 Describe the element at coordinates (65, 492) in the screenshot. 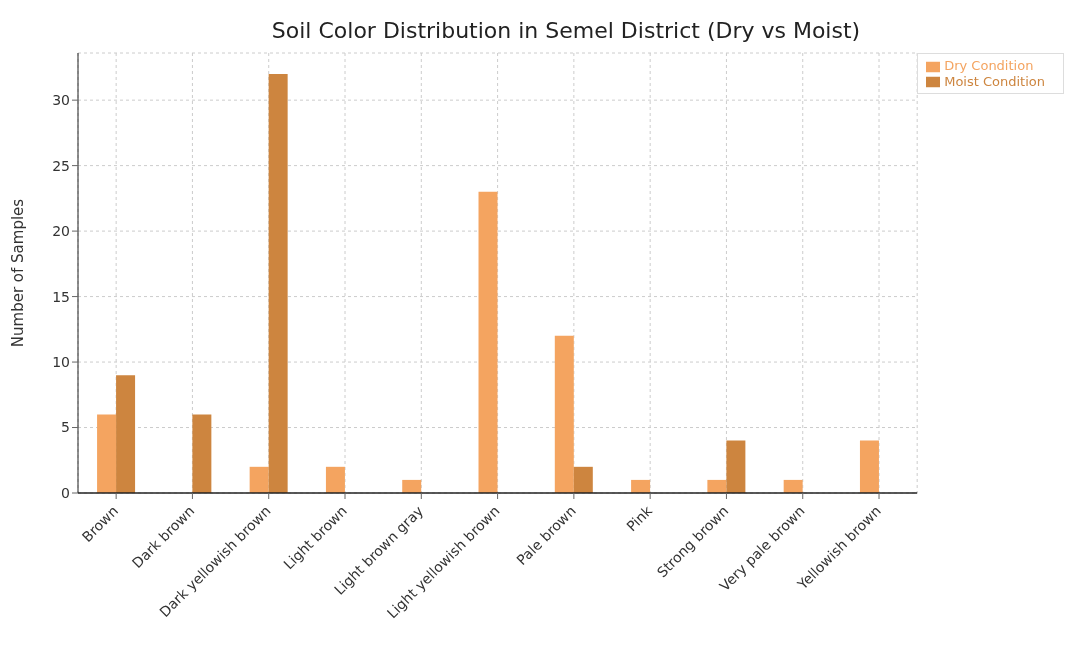

I see `y-tick-label: 0` at that location.